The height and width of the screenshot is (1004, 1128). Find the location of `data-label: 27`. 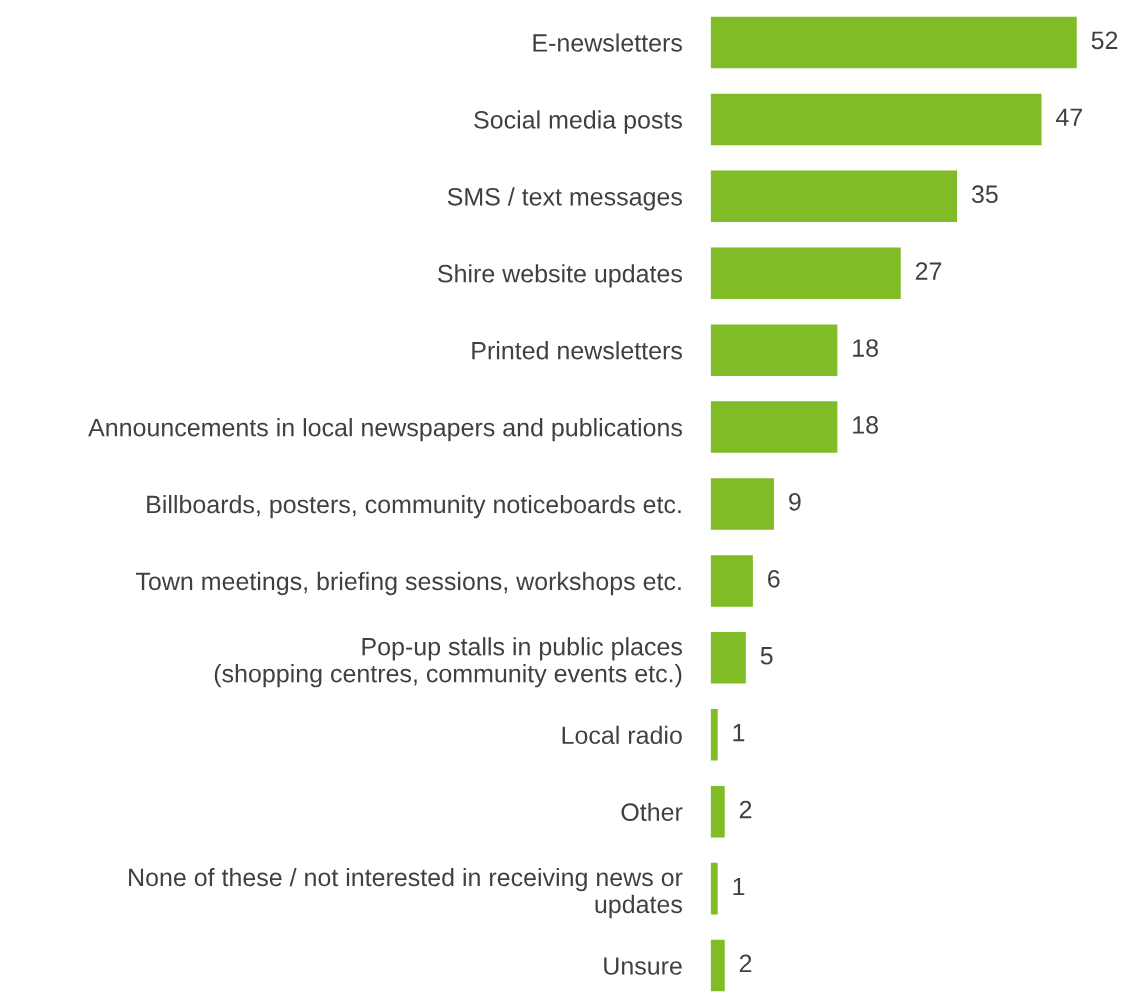

data-label: 27 is located at coordinates (928, 271).